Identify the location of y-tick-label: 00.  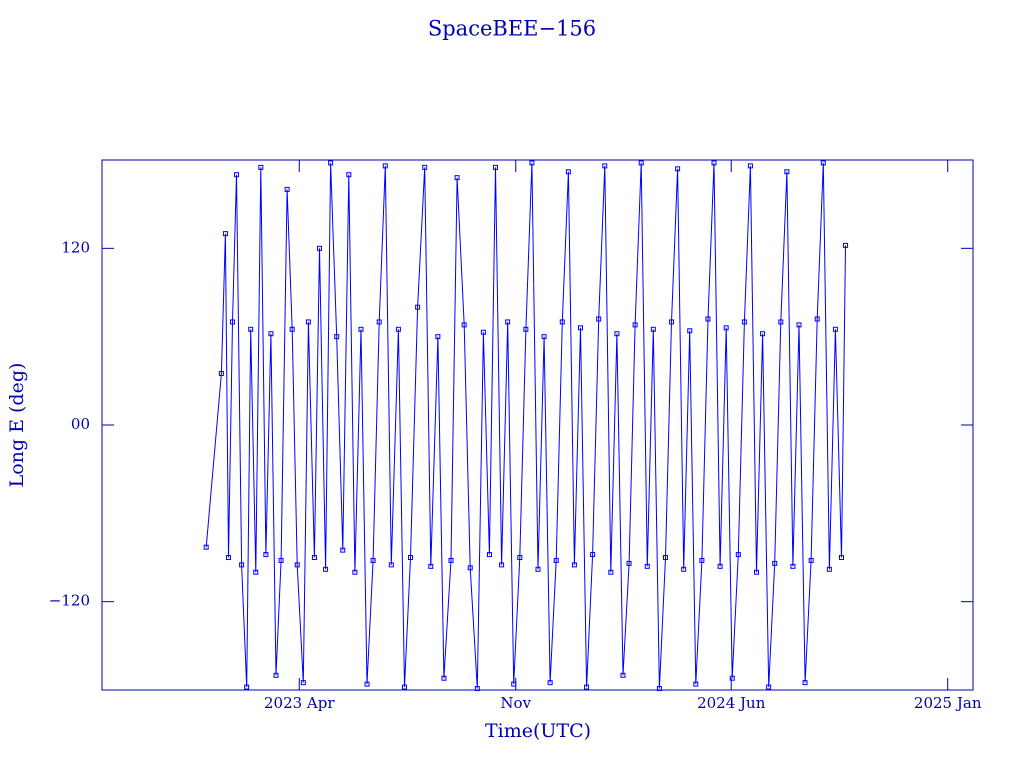
(80, 424).